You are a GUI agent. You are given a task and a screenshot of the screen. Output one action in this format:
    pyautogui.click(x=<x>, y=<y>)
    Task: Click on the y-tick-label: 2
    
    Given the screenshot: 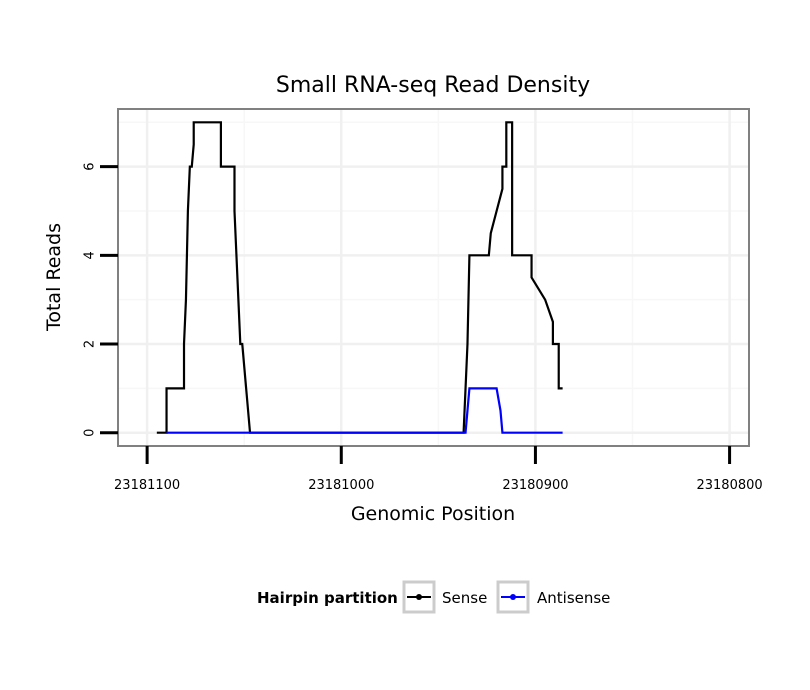 What is the action you would take?
    pyautogui.click(x=90, y=344)
    